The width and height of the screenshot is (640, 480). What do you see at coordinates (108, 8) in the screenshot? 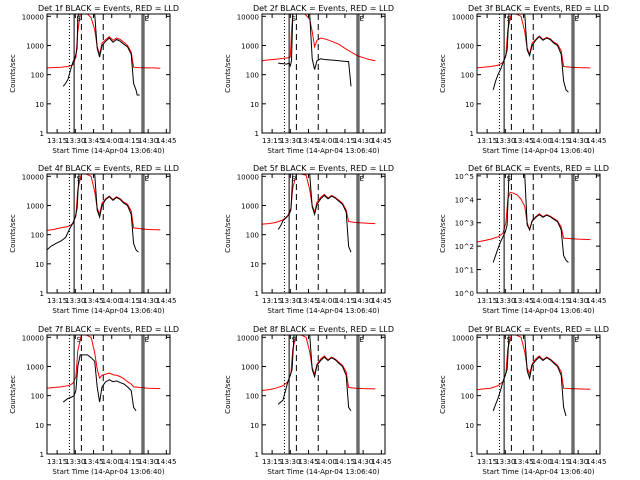
I see `chart-title: Det 1f BLACK = Events, RED = LLD` at bounding box center [108, 8].